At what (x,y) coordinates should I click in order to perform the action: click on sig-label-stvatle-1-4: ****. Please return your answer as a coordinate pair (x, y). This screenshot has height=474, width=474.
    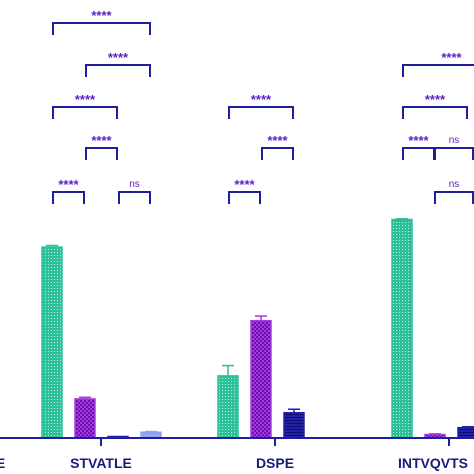
    Looking at the image, I should click on (101, 15).